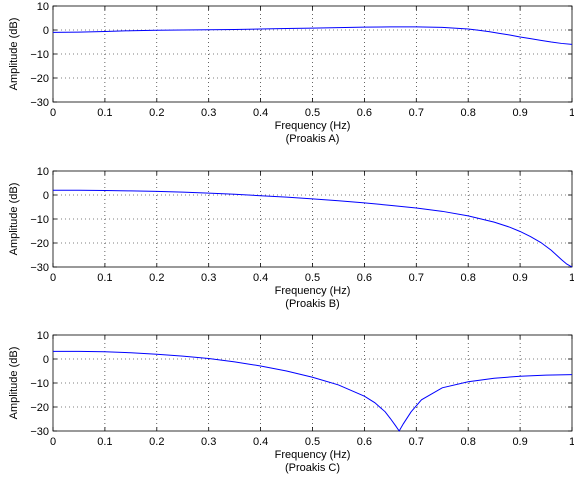  What do you see at coordinates (313, 139) in the screenshot?
I see `subplot-caption: (Proakis A)` at bounding box center [313, 139].